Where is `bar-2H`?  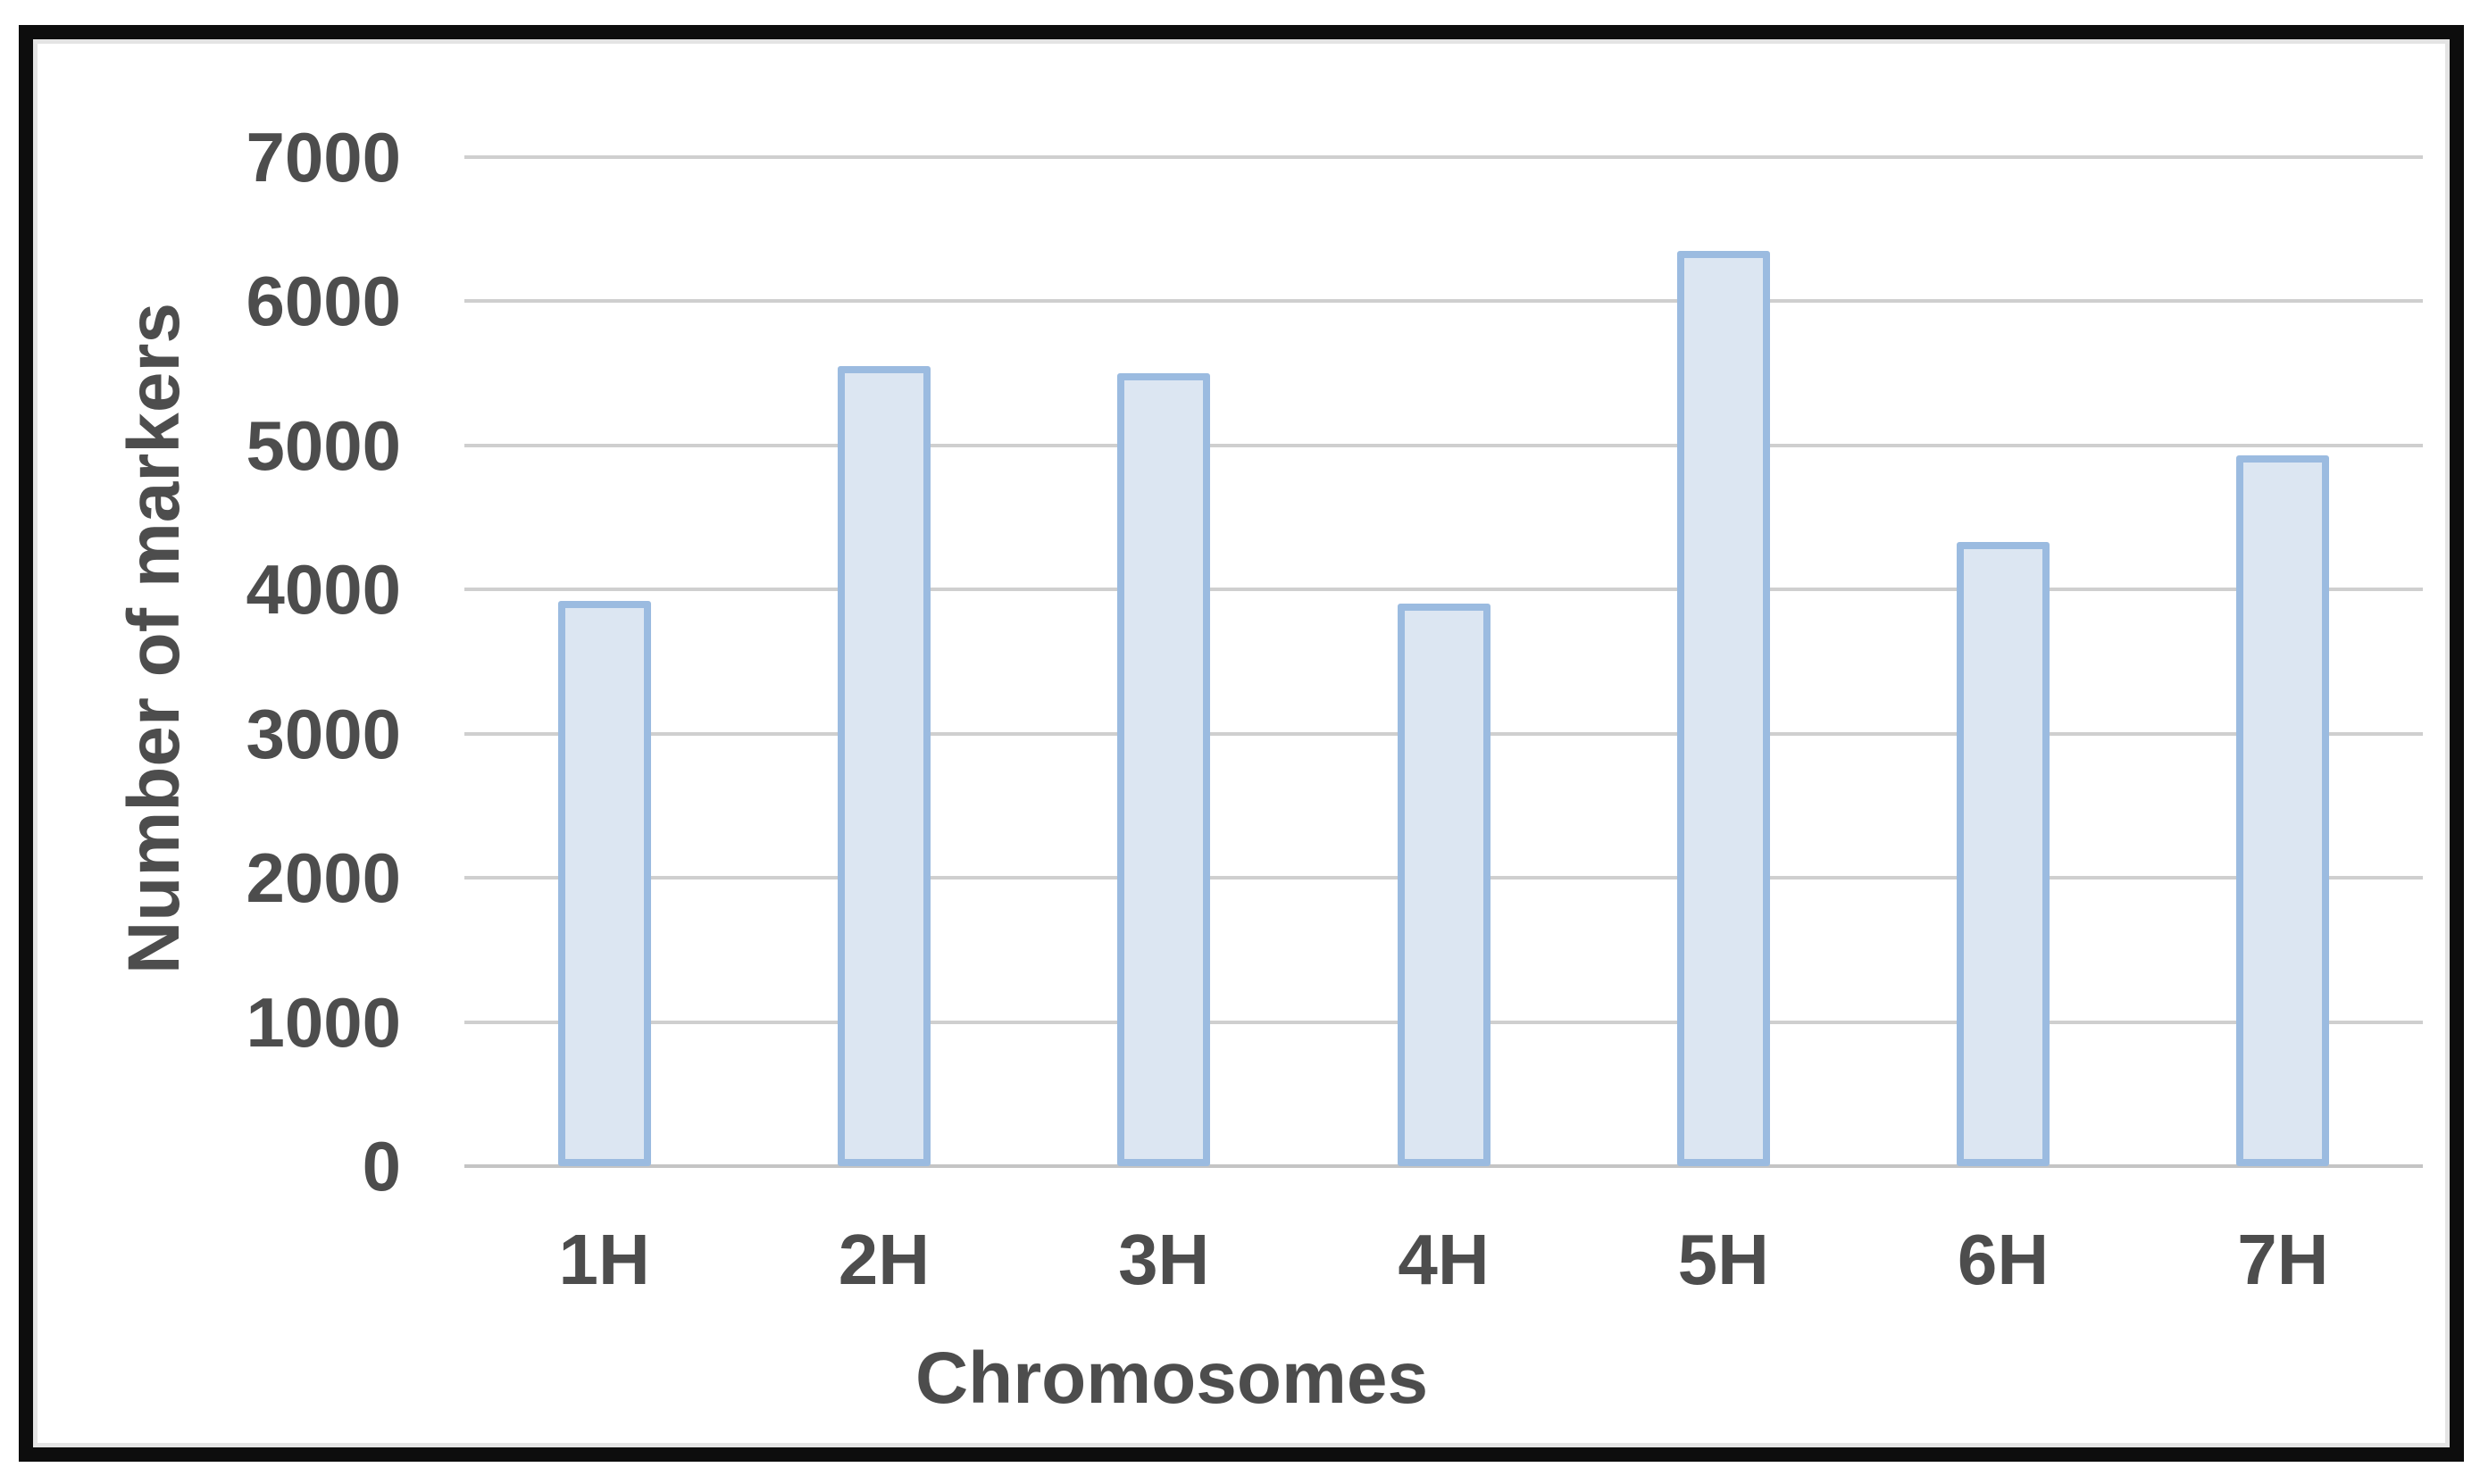 bar-2H is located at coordinates (884, 766).